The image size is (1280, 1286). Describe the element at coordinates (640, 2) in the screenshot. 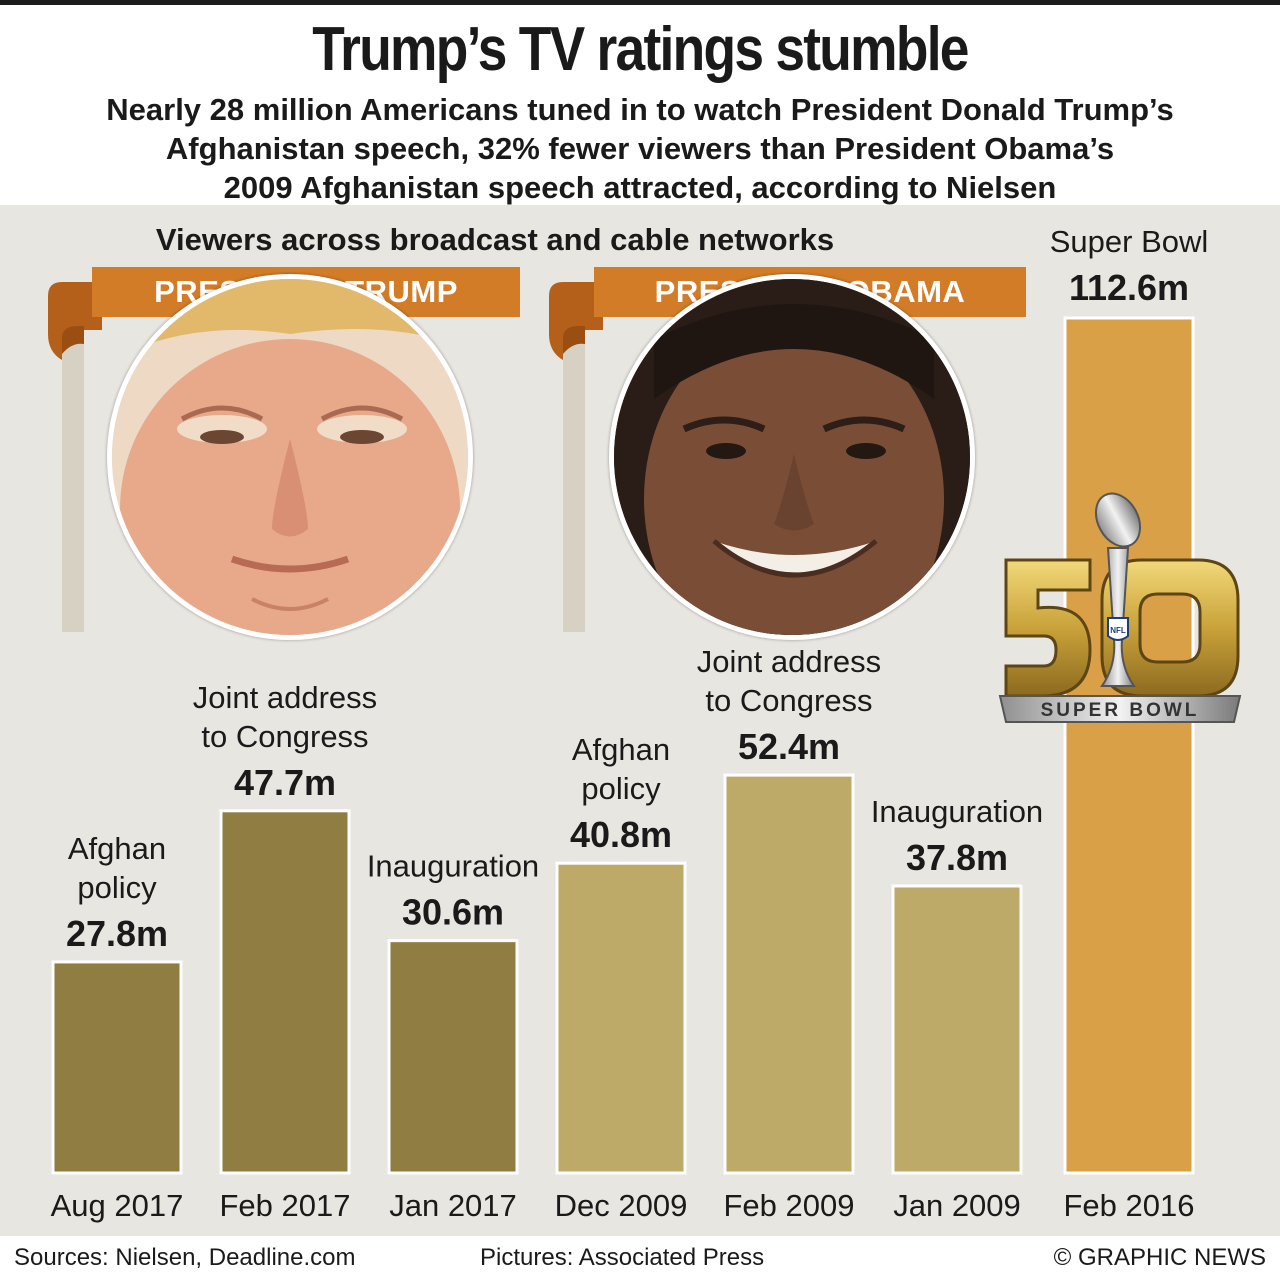

I see `top-rule` at that location.